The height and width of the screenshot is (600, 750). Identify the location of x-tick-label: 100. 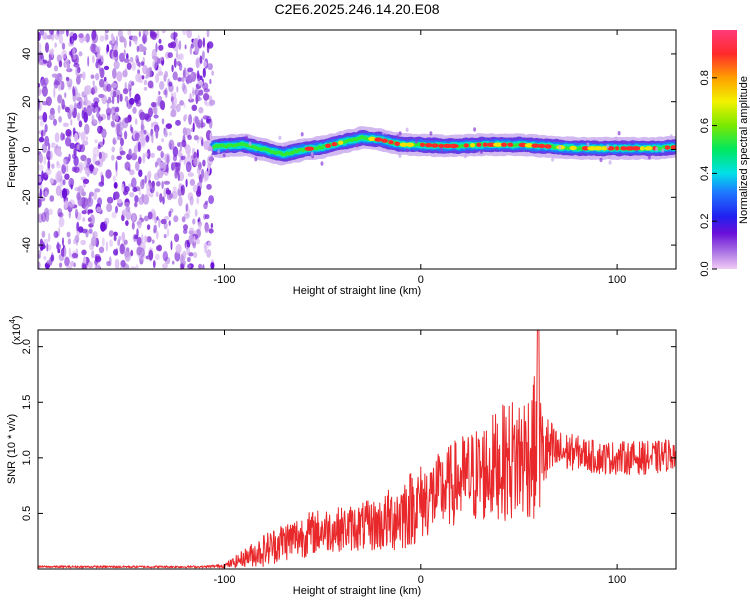
(617, 280).